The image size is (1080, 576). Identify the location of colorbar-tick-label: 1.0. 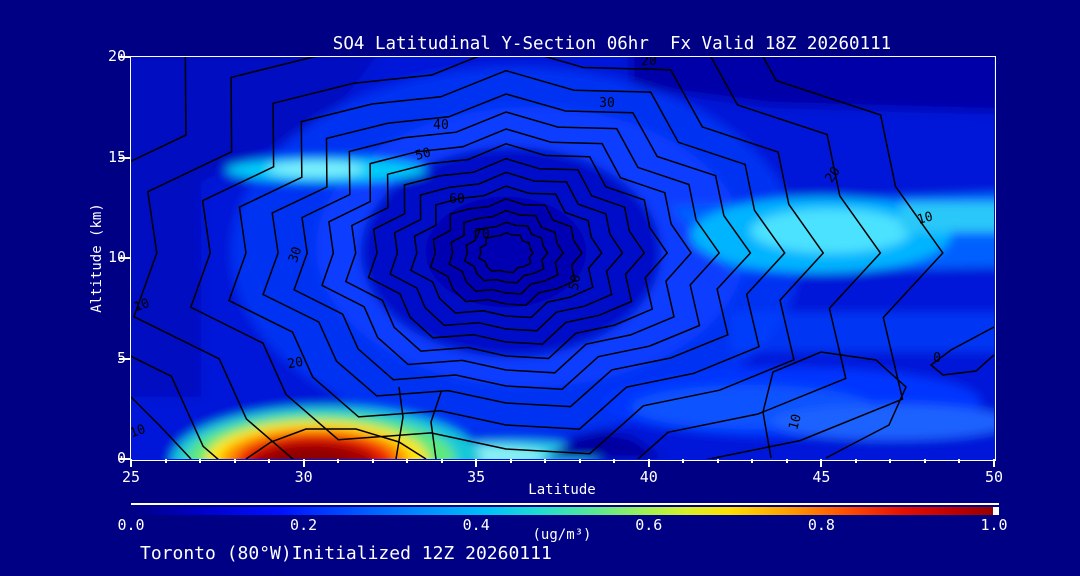
(994, 525).